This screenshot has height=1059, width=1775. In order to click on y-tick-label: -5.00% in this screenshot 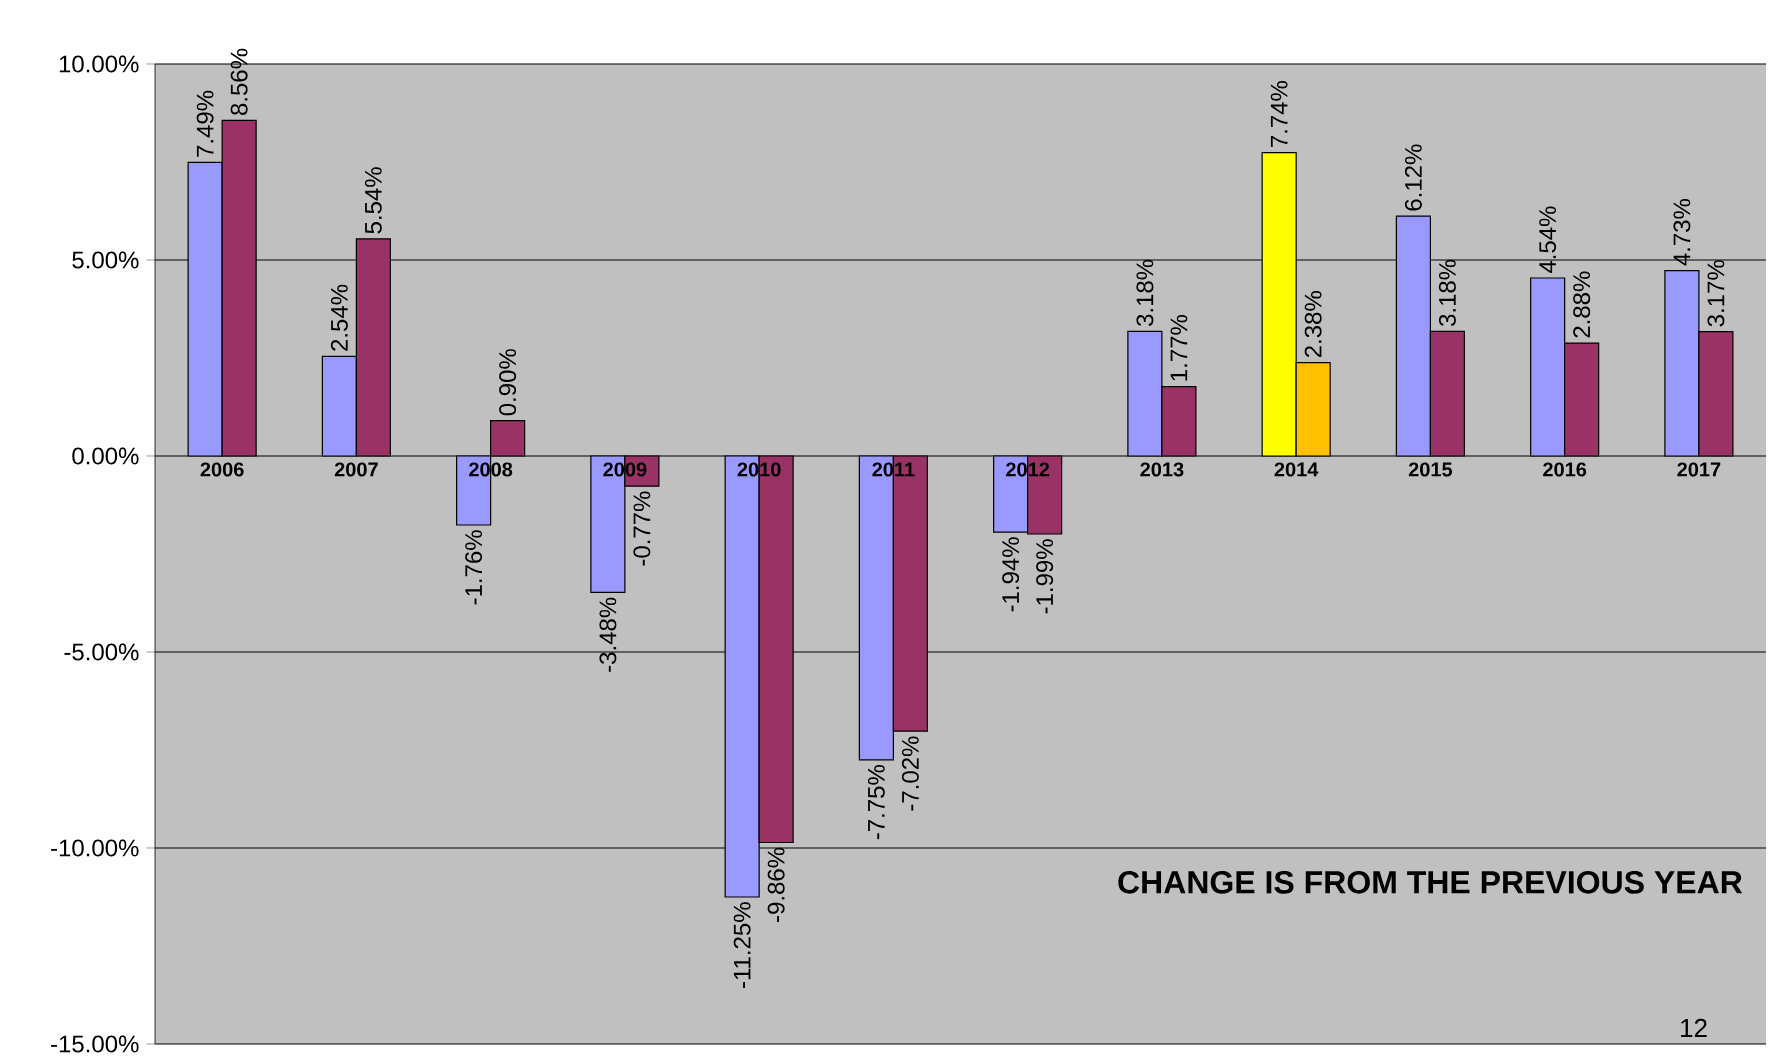, I will do `click(101, 652)`.